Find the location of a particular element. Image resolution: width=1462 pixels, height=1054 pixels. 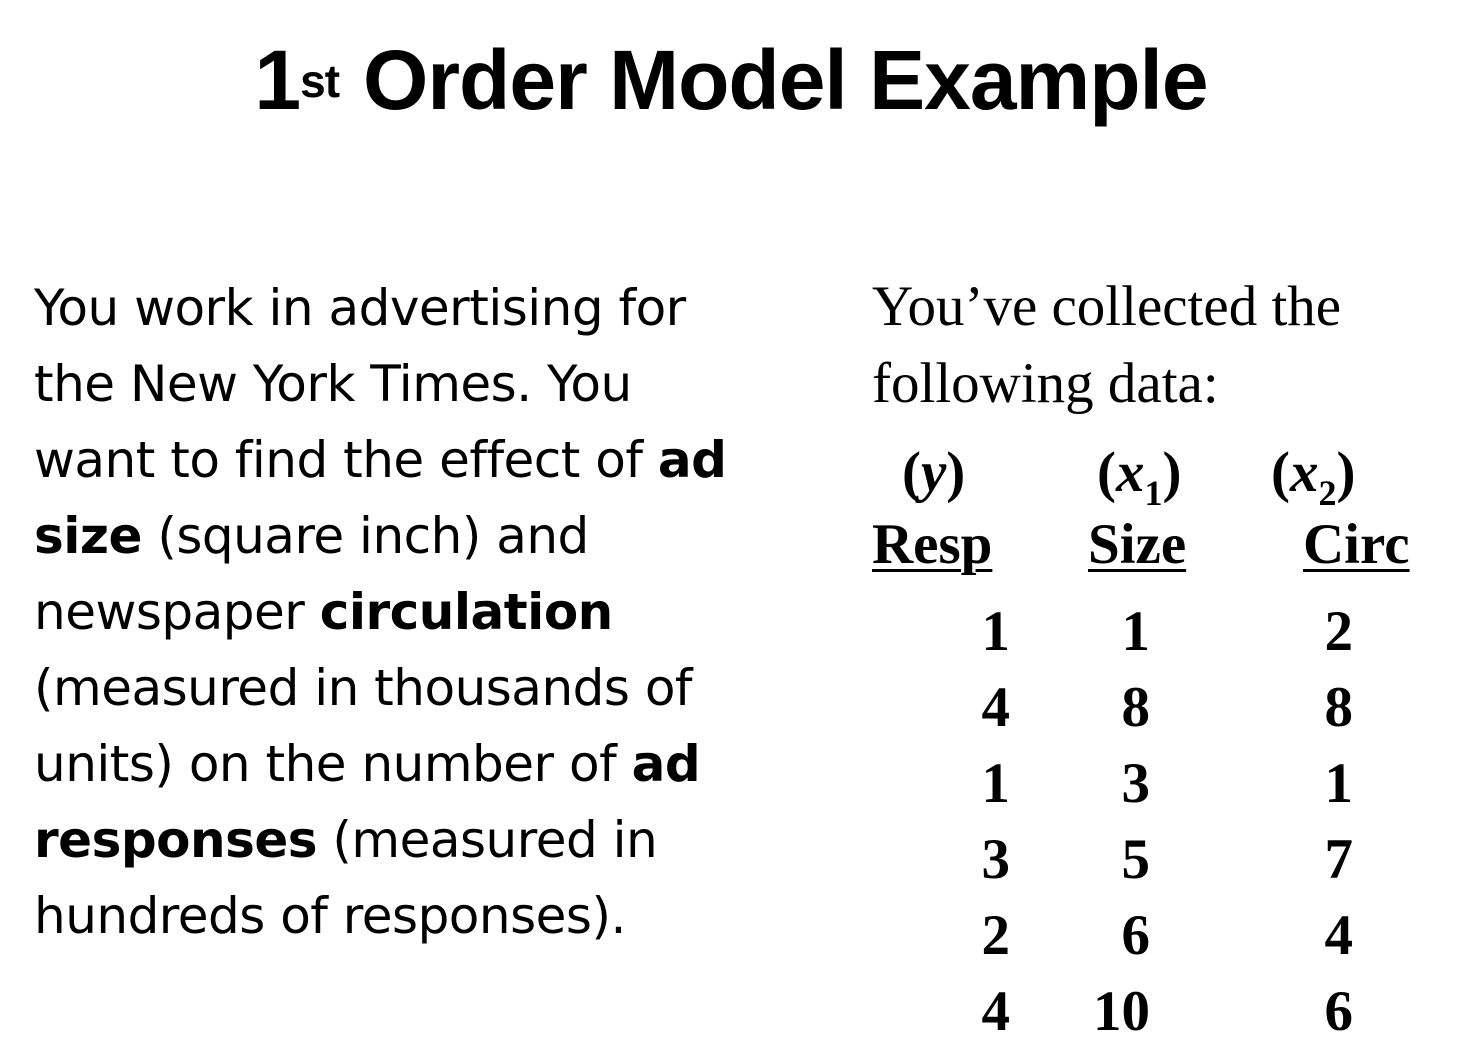

variable-subscript: 2 is located at coordinates (1327, 493).